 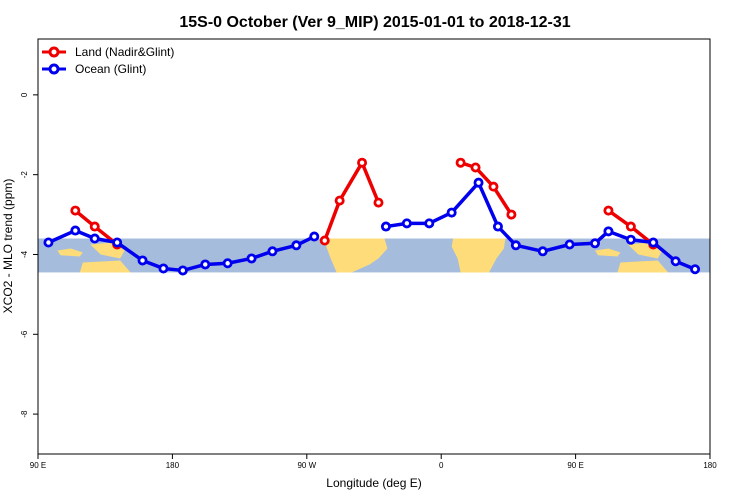 I want to click on legend-label-ocean: Ocean (Glint), so click(x=110, y=69).